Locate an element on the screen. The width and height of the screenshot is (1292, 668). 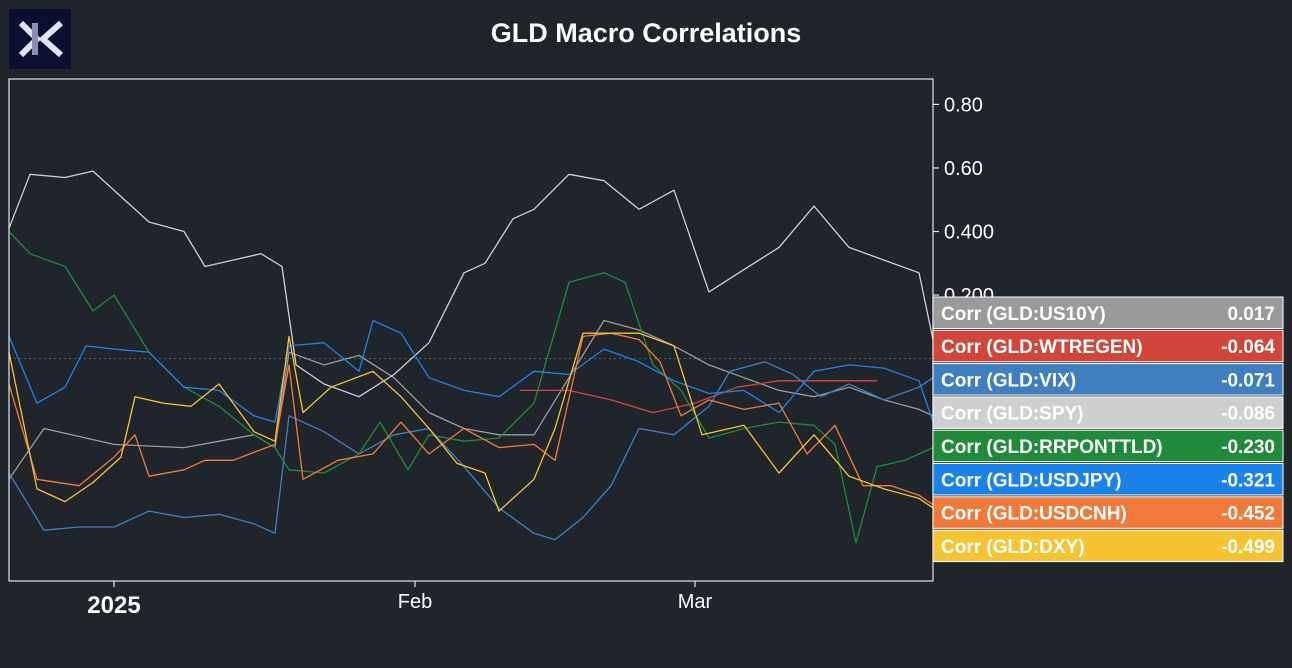
legend-label: Corr (GLD:US10Y) is located at coordinates (1023, 314).